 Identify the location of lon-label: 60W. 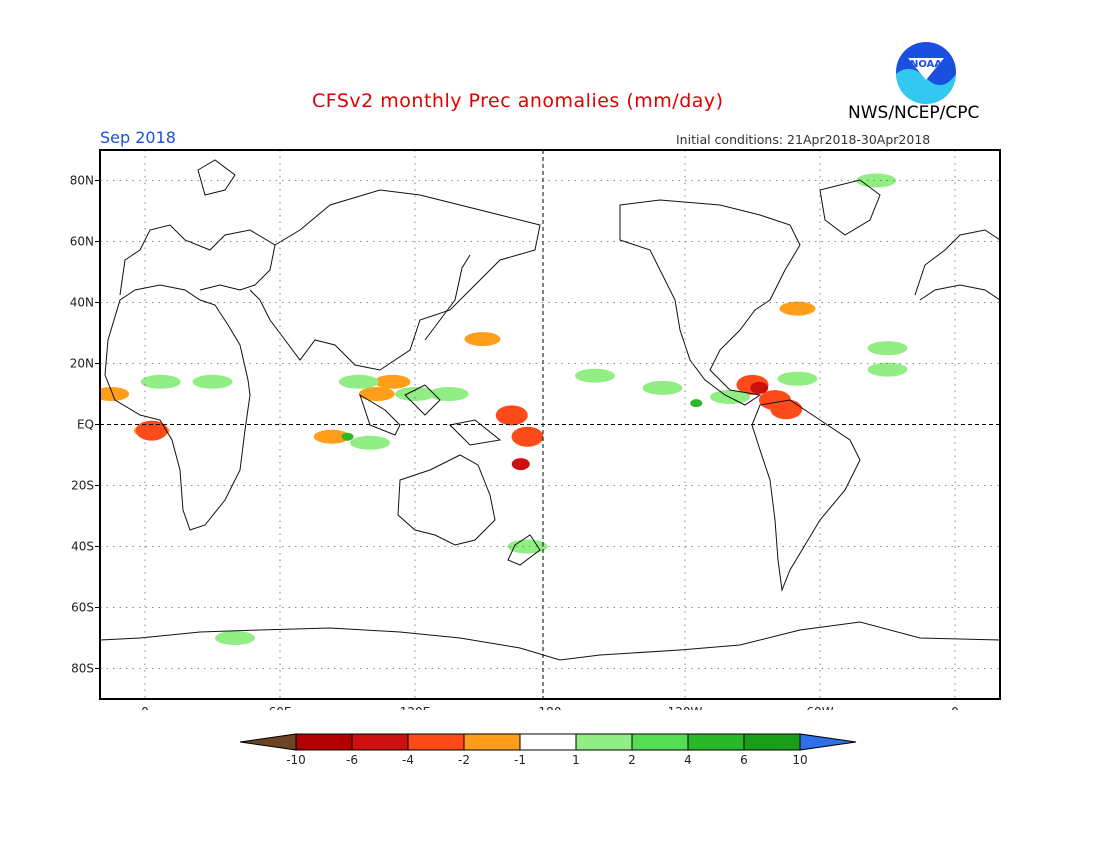
(819, 707).